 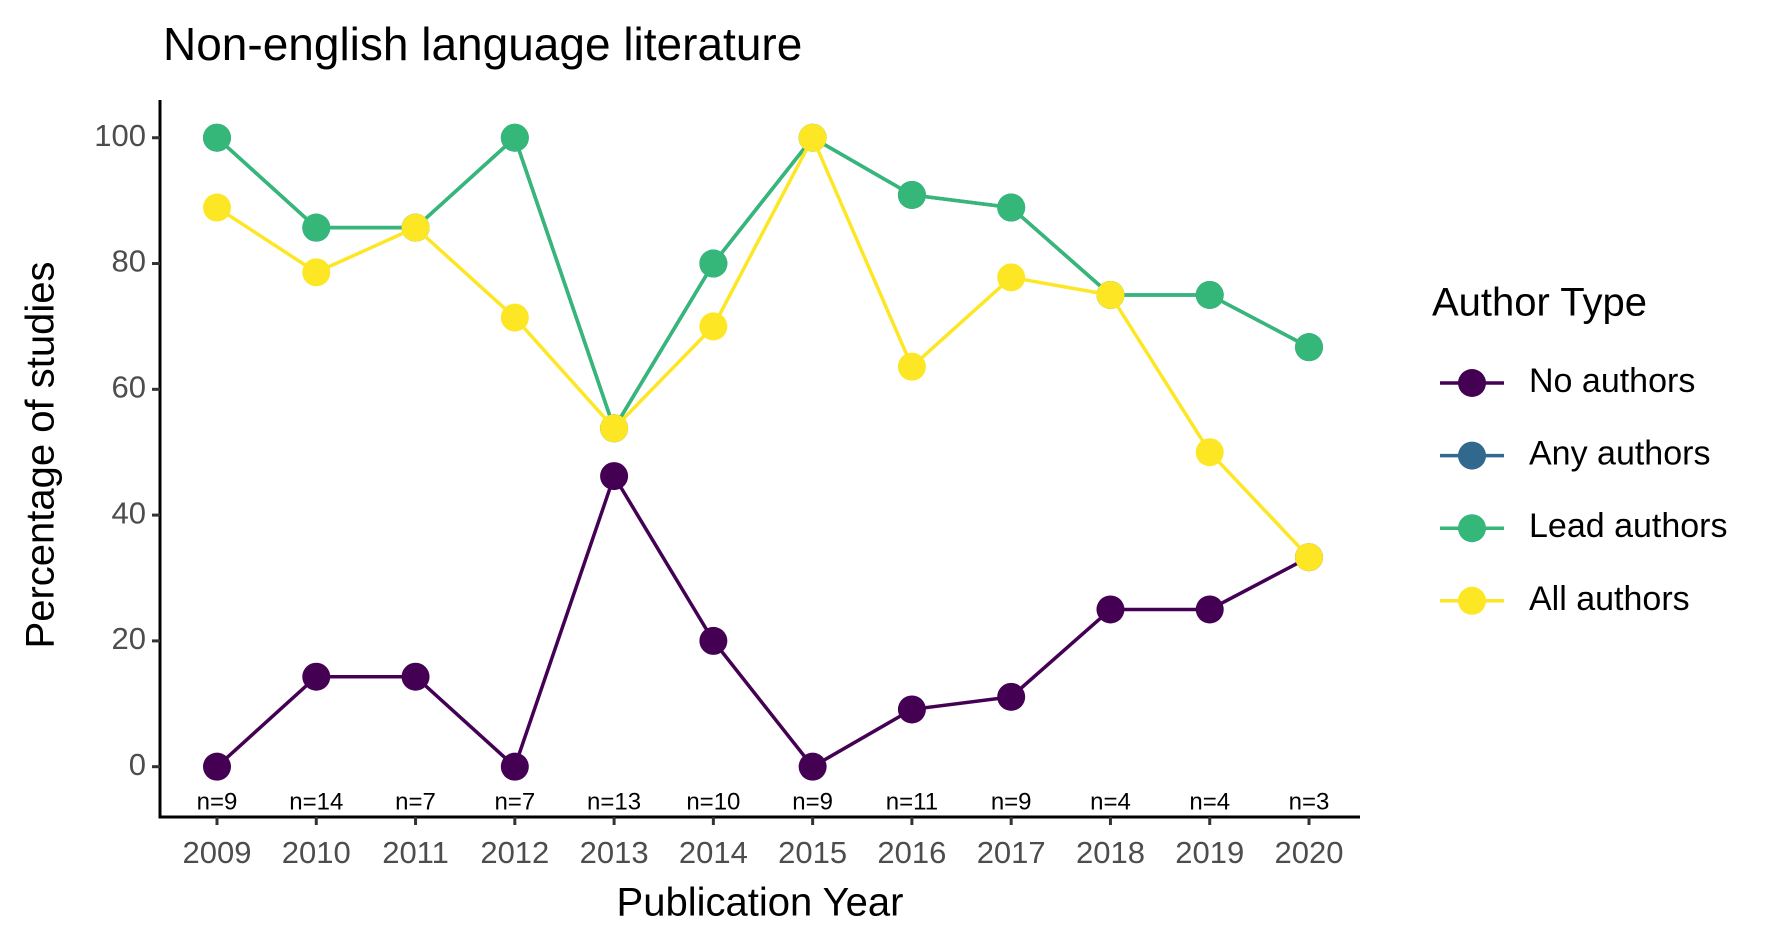 What do you see at coordinates (713, 852) in the screenshot?
I see `x-tick-label: 2014` at bounding box center [713, 852].